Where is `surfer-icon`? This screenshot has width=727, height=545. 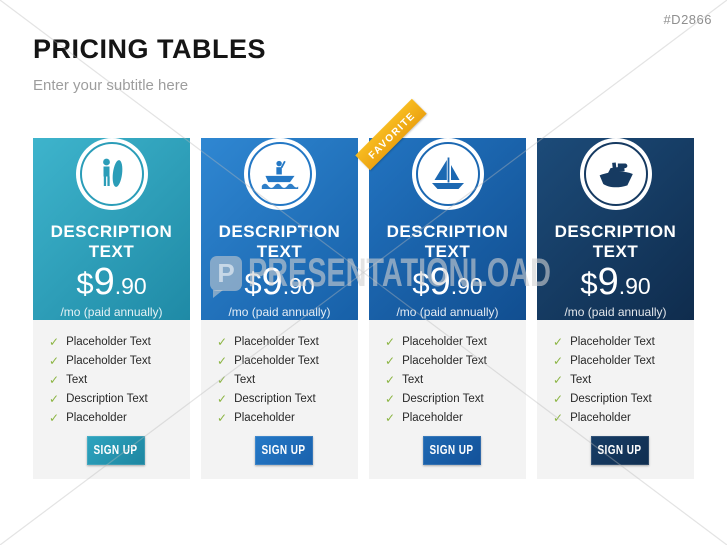 surfer-icon is located at coordinates (112, 174).